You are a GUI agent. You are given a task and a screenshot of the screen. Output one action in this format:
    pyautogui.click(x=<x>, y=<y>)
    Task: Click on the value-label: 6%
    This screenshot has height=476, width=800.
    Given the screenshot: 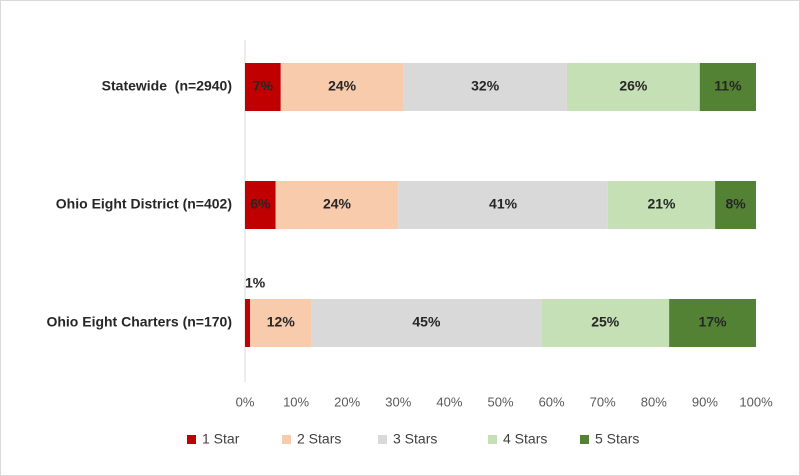 What is the action you would take?
    pyautogui.click(x=260, y=204)
    